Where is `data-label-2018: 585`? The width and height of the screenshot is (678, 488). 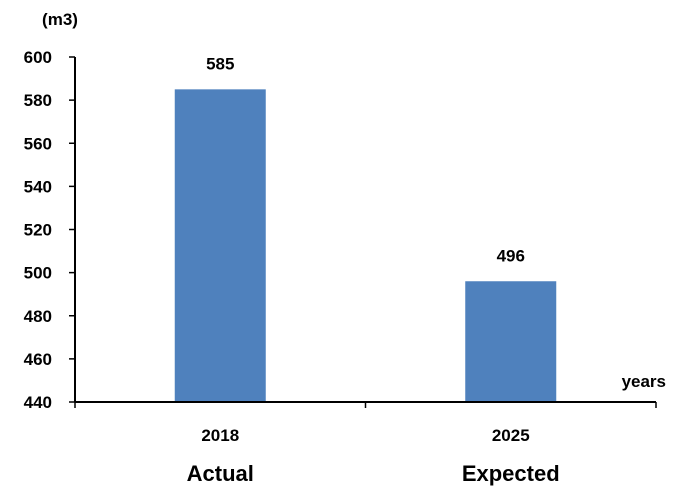
data-label-2018: 585 is located at coordinates (220, 63).